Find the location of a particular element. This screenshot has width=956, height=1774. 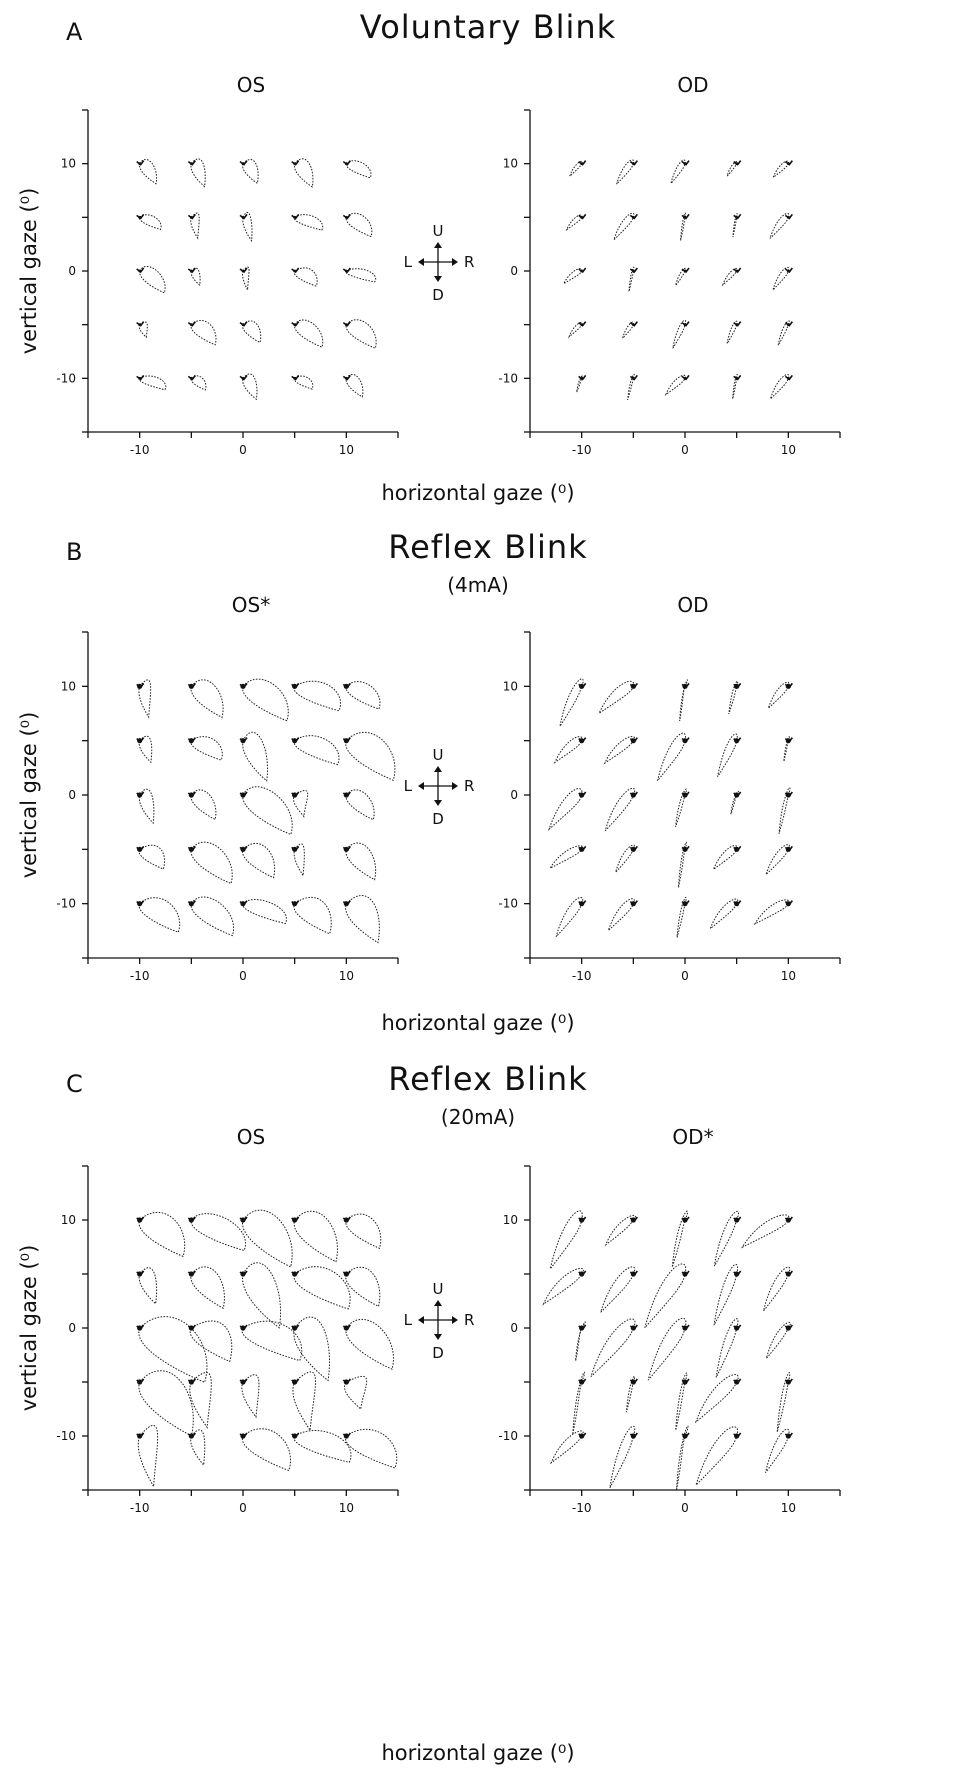

y-axis-label: vertical gaze (⁰) is located at coordinates (29, 1328).